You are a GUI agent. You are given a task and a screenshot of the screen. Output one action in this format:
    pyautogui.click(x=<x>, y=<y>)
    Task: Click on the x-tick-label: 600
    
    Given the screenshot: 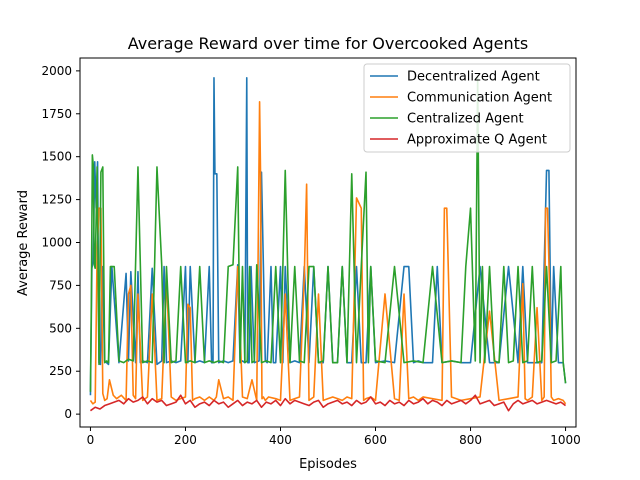 What is the action you would take?
    pyautogui.click(x=375, y=440)
    